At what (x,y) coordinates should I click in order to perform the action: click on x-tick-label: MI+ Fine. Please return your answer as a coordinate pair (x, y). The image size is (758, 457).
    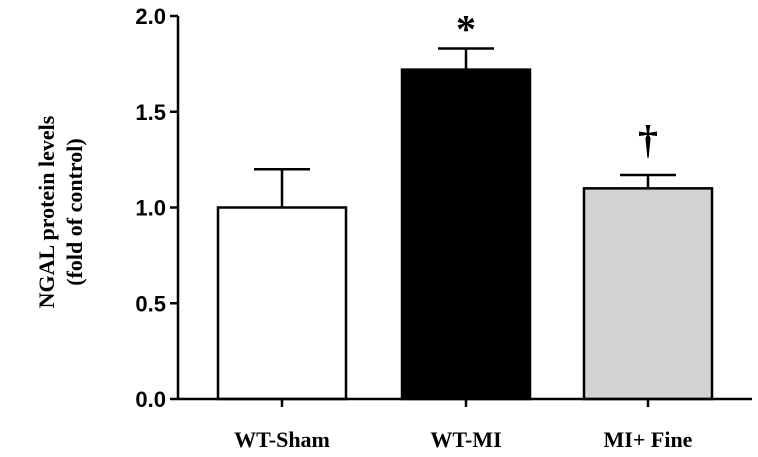
    Looking at the image, I should click on (648, 439).